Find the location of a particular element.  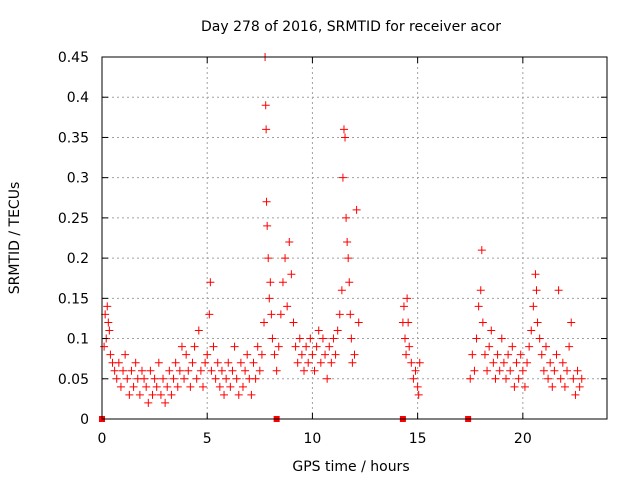

y-tick-label: 0.1 is located at coordinates (78, 340).